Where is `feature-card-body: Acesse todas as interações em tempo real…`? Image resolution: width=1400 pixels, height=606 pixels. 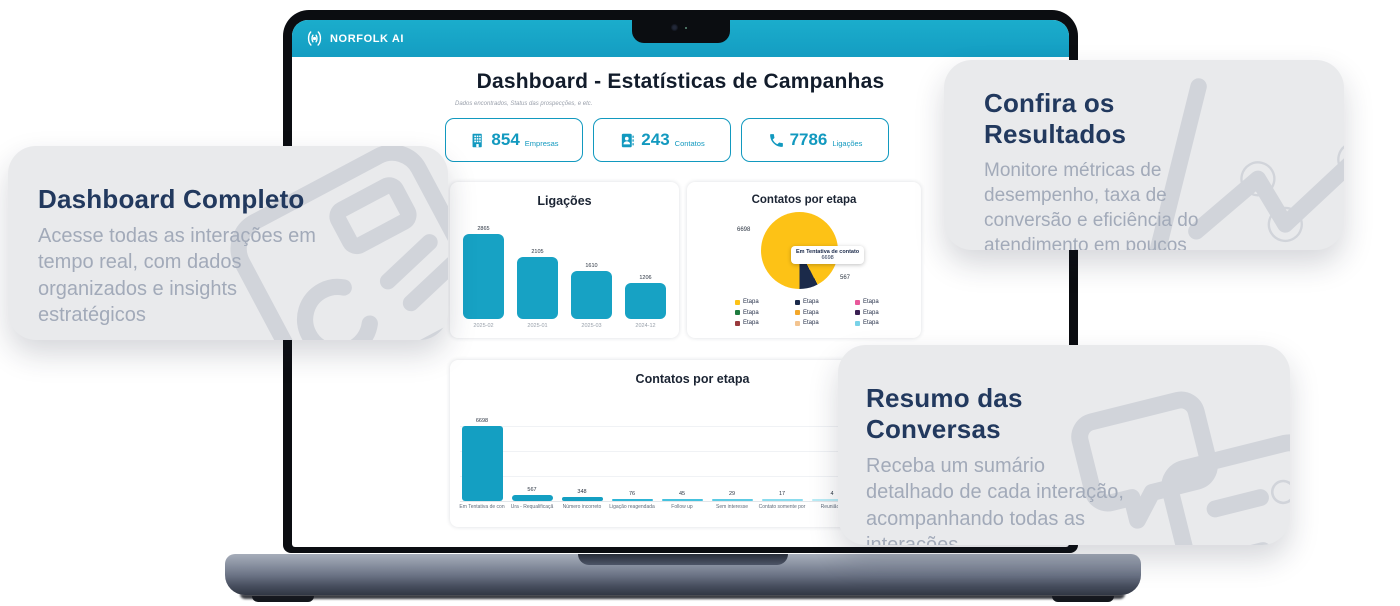
feature-card-body: Acesse todas as interações em tempo real… is located at coordinates (177, 276).